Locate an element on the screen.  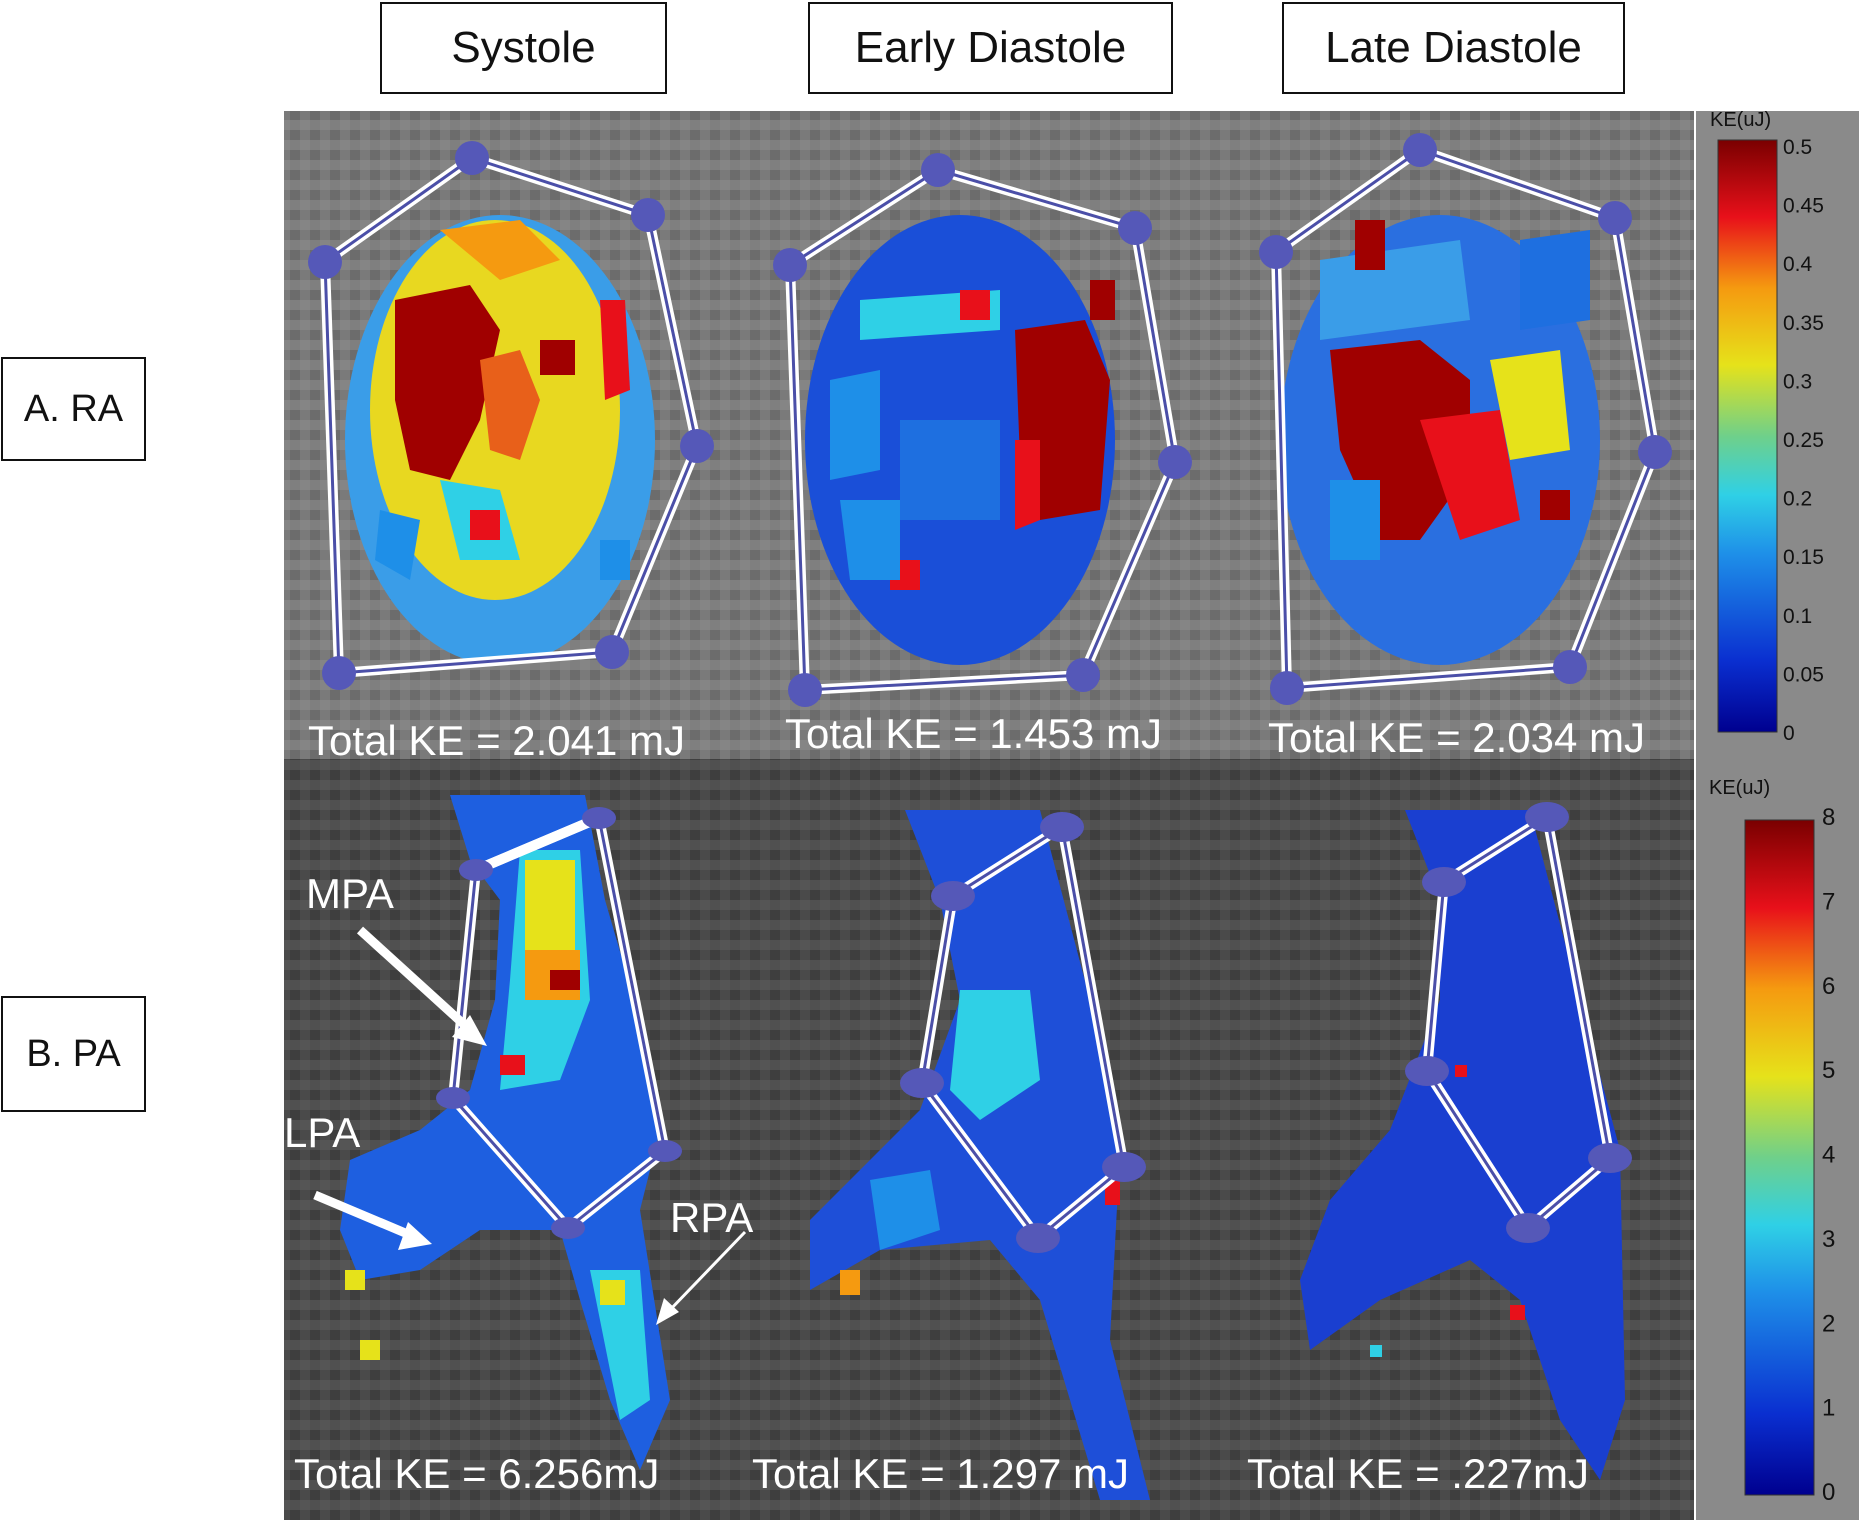
pa-colorbar-tick-label: 3 is located at coordinates (1828, 1239).